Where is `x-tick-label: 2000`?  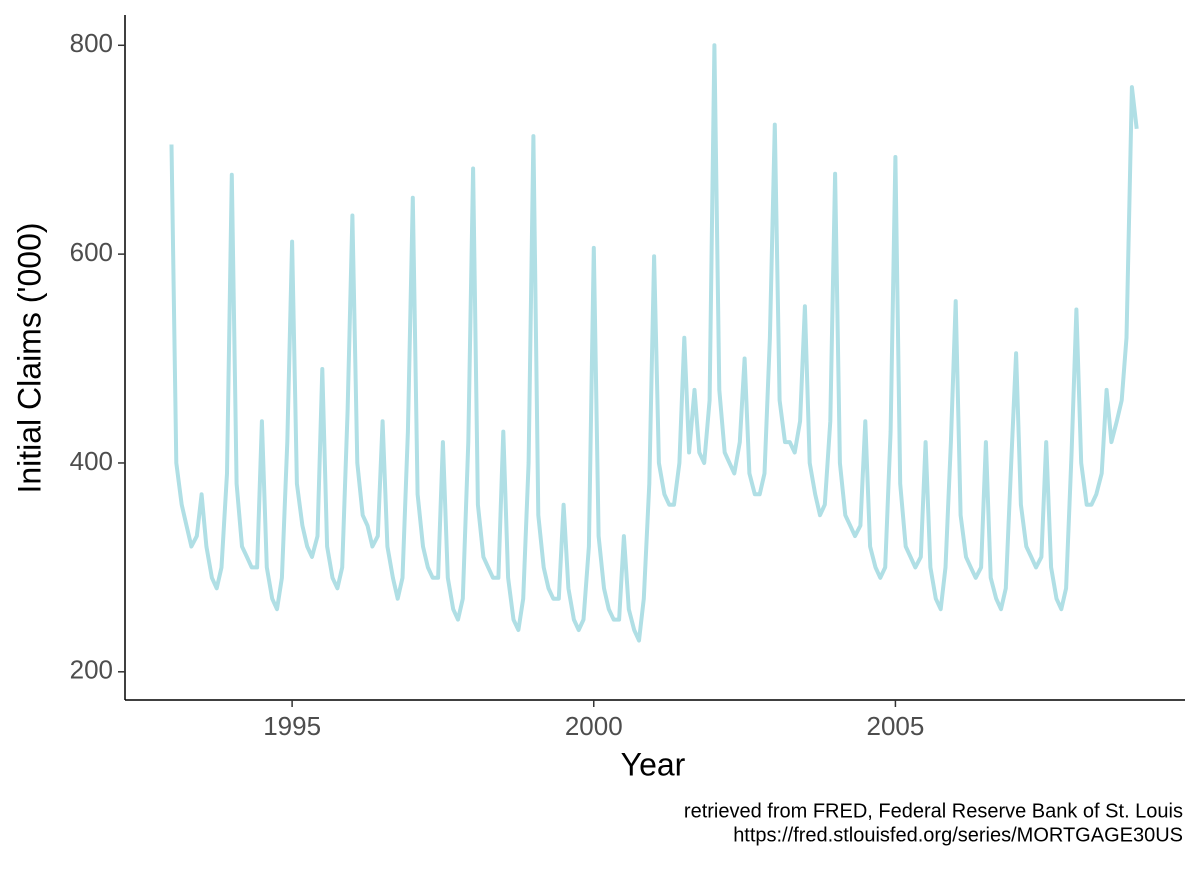 x-tick-label: 2000 is located at coordinates (594, 726).